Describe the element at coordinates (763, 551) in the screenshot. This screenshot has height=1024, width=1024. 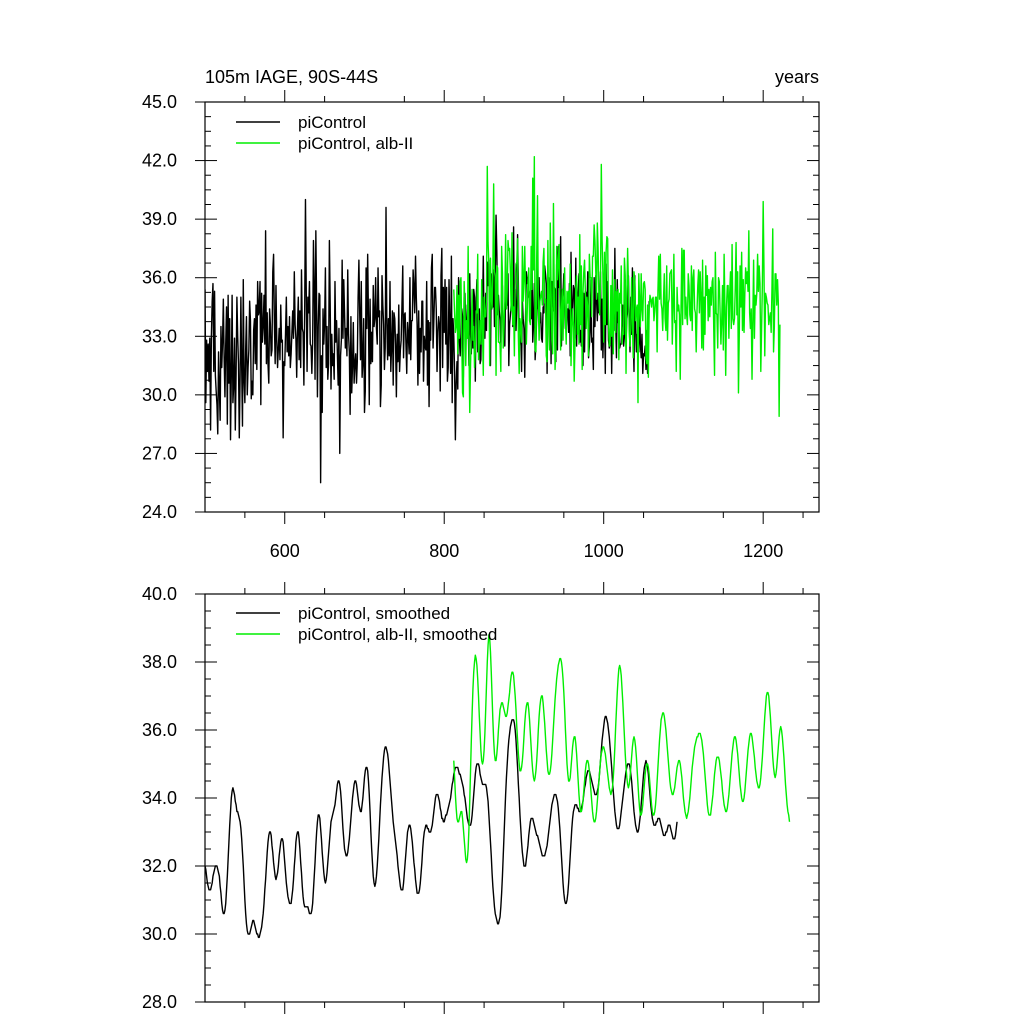
I see `x-tick-label: 1200` at that location.